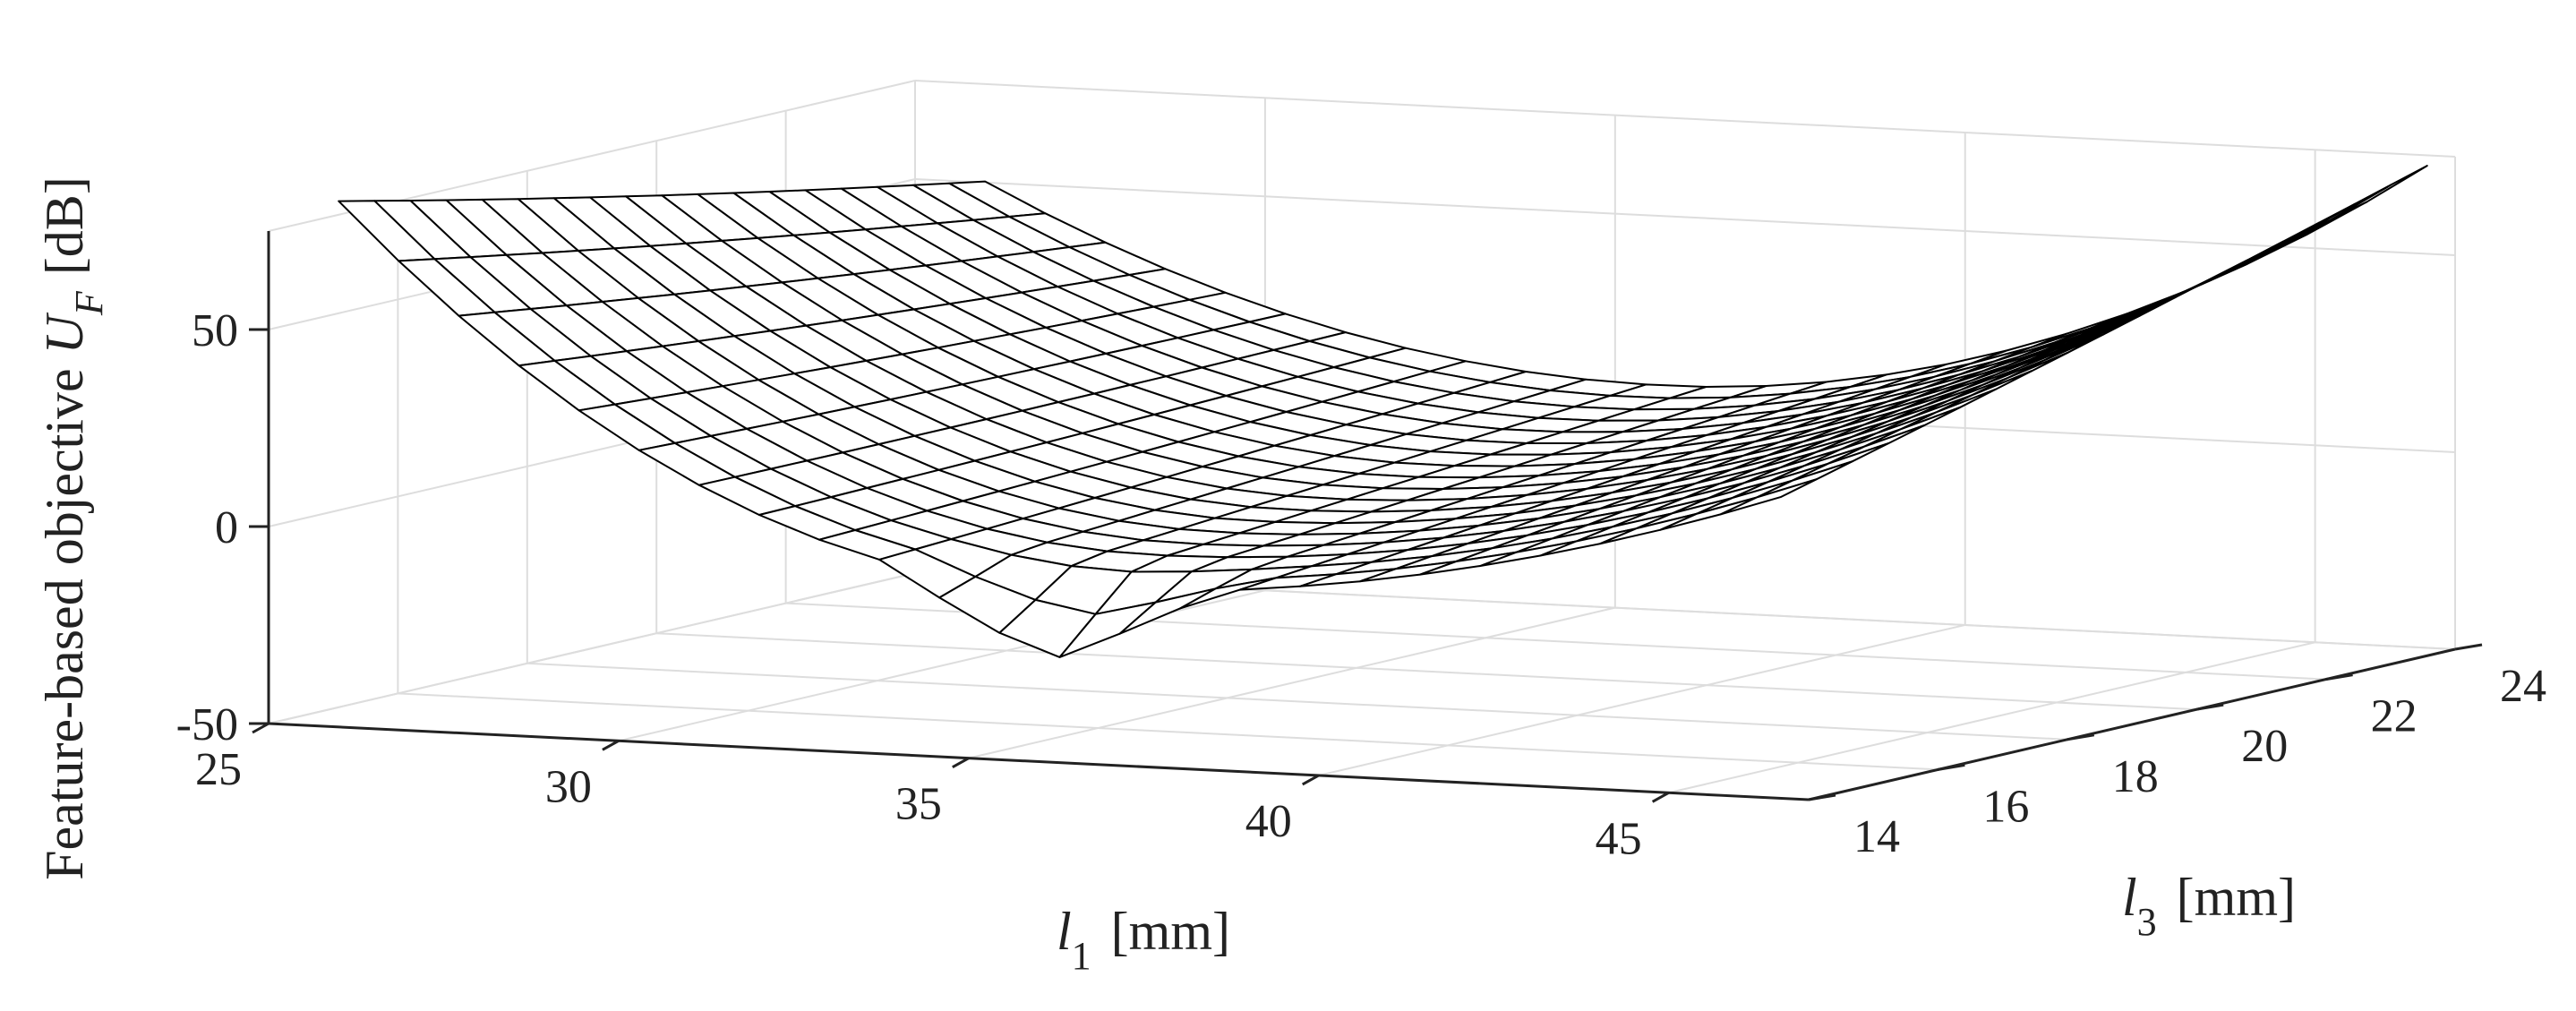 This screenshot has width=2576, height=1011. What do you see at coordinates (1171, 931) in the screenshot?
I see `x-axis-label-unit: [mm]` at bounding box center [1171, 931].